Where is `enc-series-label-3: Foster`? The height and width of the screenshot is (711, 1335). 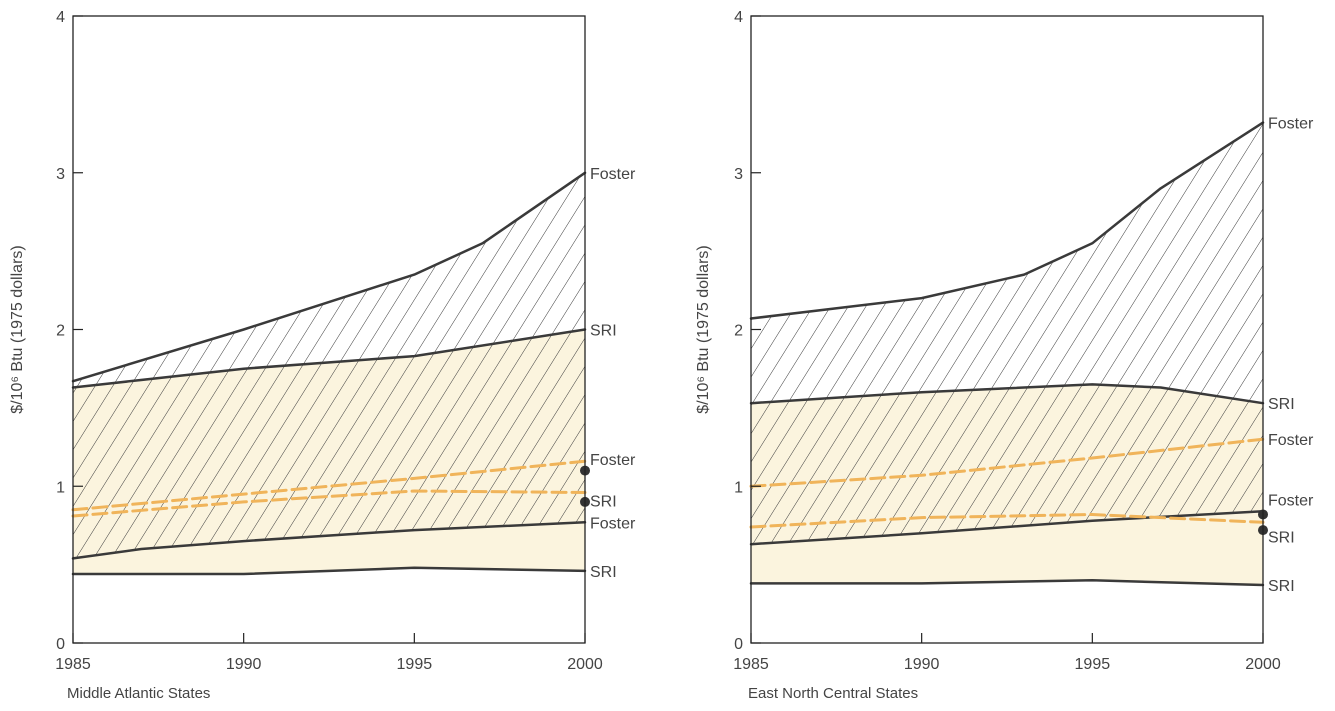
enc-series-label-3: Foster is located at coordinates (1291, 500).